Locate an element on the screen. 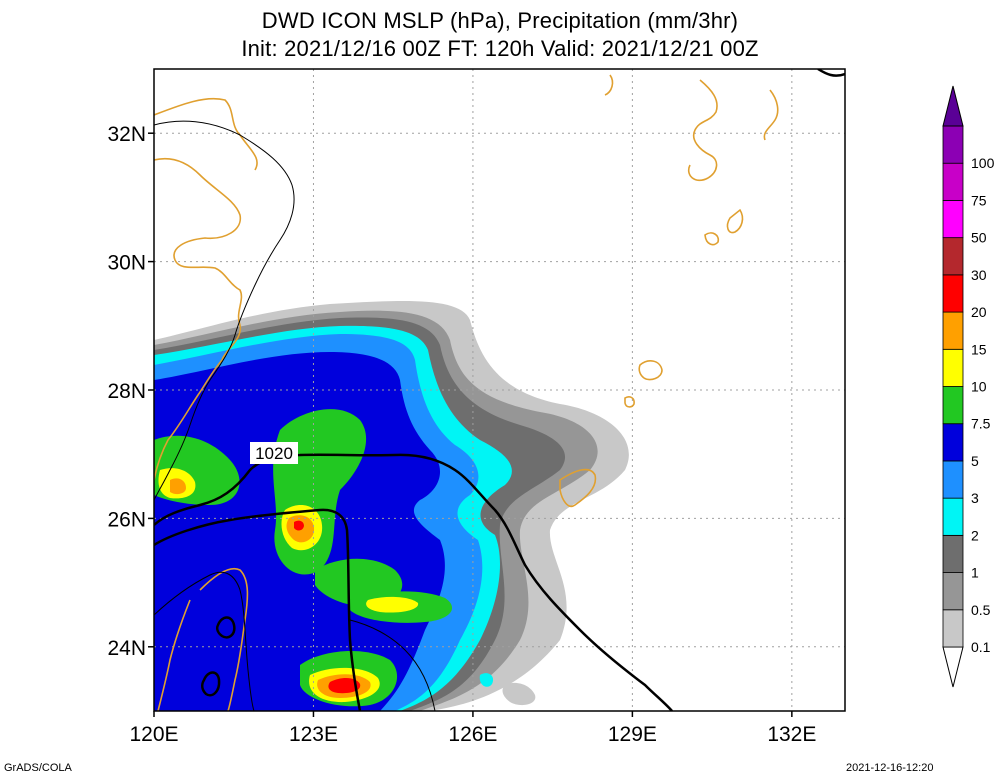  footer-left: GrADS/COLA is located at coordinates (38, 768).